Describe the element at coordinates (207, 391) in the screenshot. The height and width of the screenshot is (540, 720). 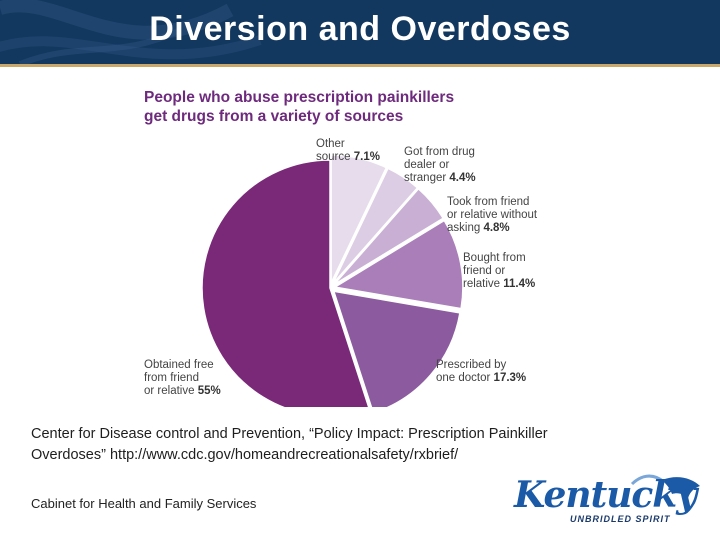
I see `slice-percent: 55%` at that location.